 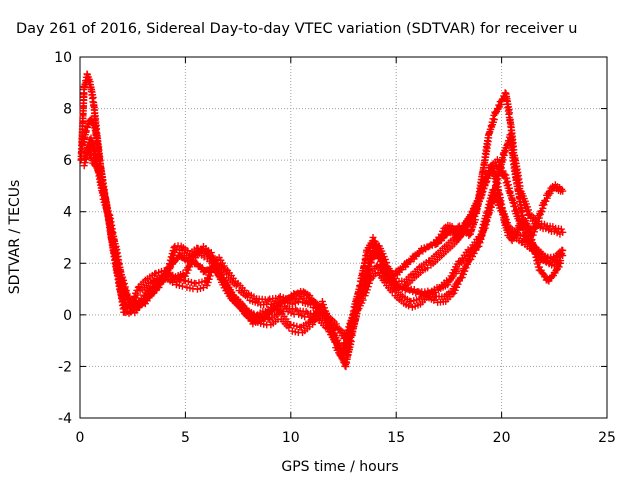 What do you see at coordinates (607, 438) in the screenshot?
I see `x-tick-label: 25` at bounding box center [607, 438].